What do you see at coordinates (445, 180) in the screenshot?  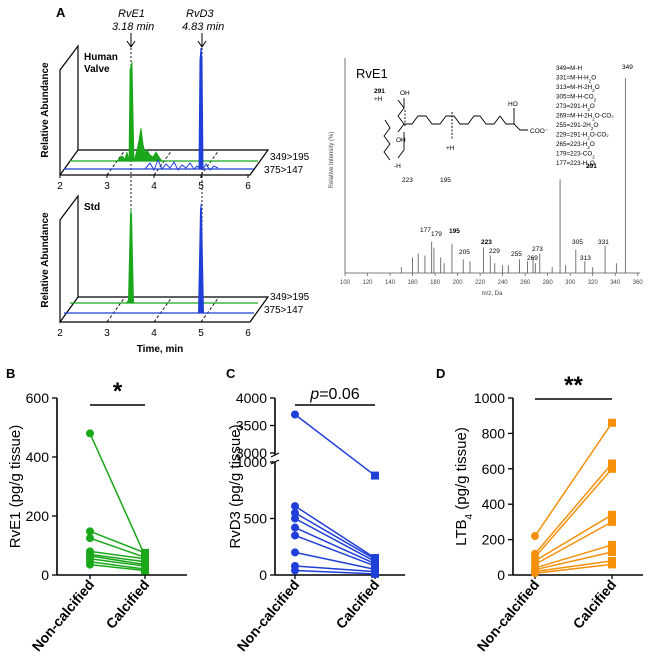 I see `structure-label-195: 195` at bounding box center [445, 180].